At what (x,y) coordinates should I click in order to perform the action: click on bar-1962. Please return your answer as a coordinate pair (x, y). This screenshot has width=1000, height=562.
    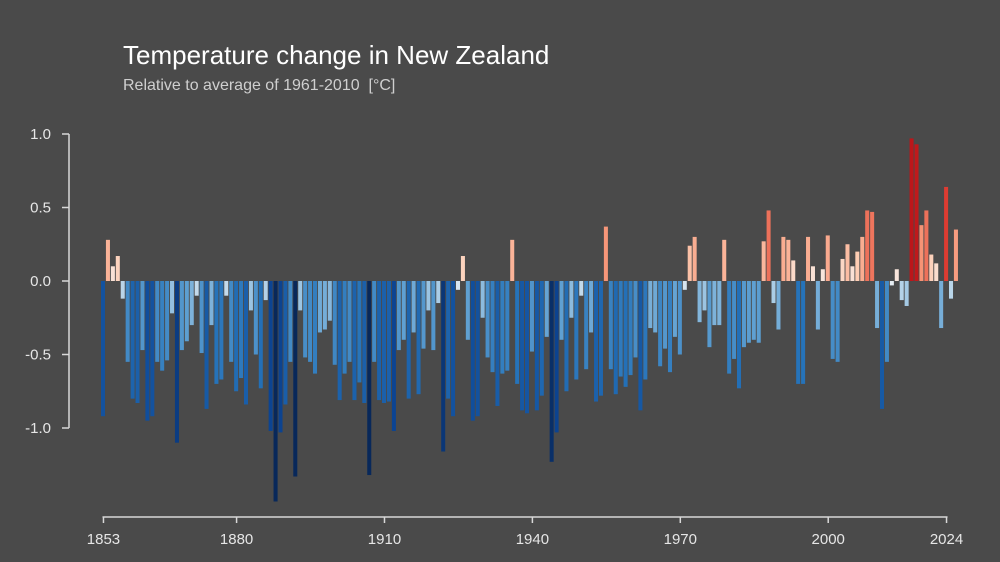
    Looking at the image, I should click on (640, 346).